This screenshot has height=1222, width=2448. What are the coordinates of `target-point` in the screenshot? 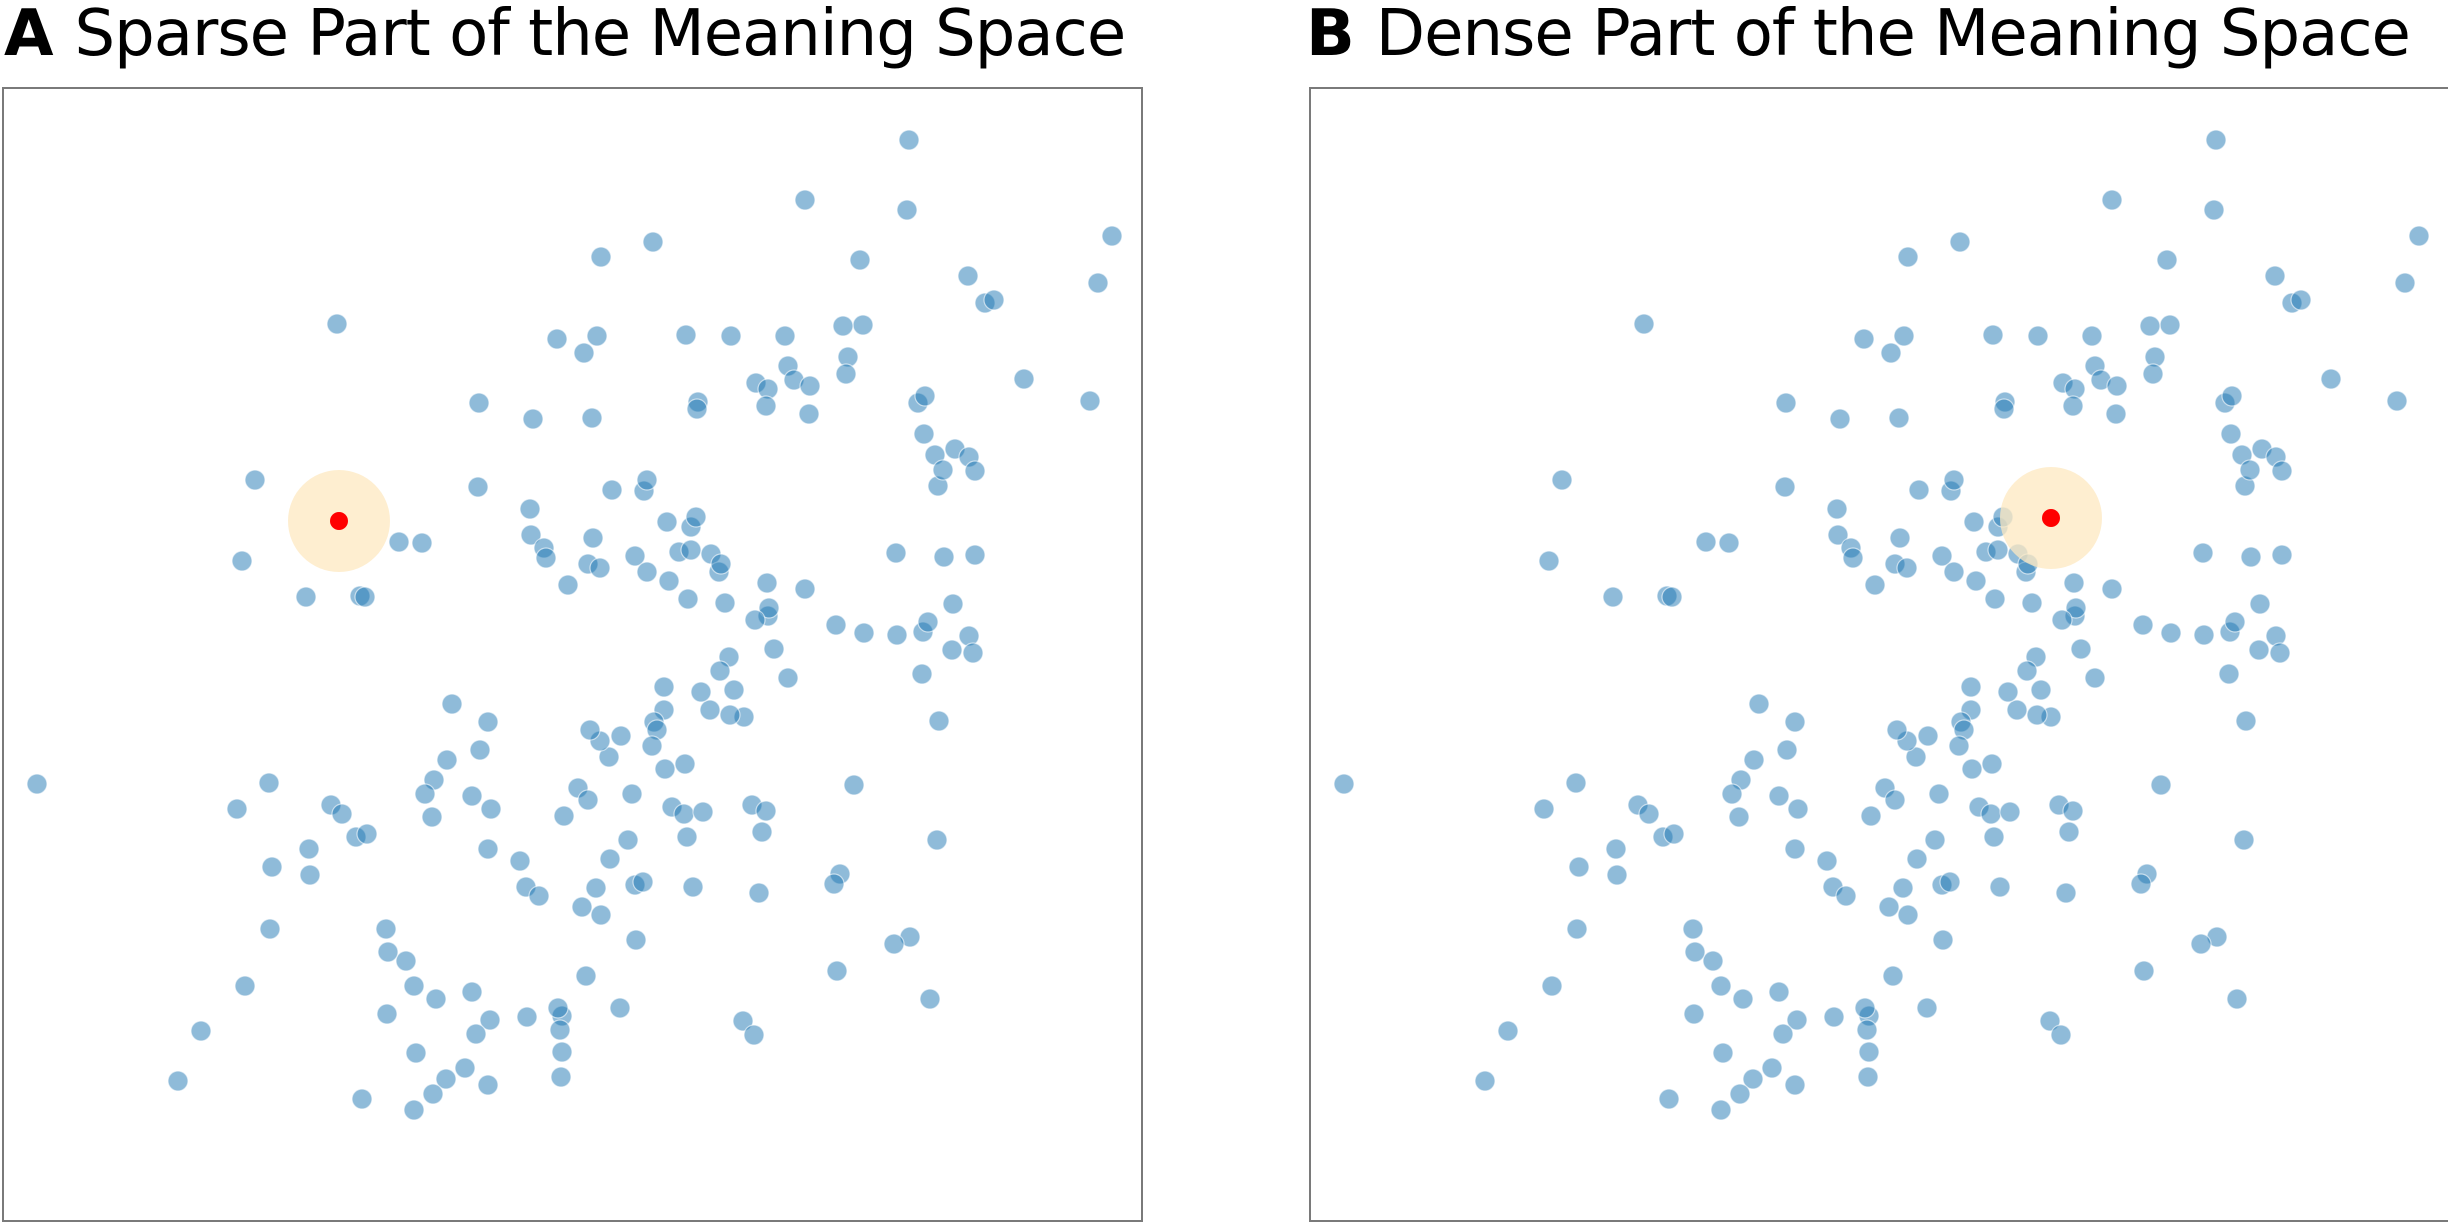 It's located at (339, 521).